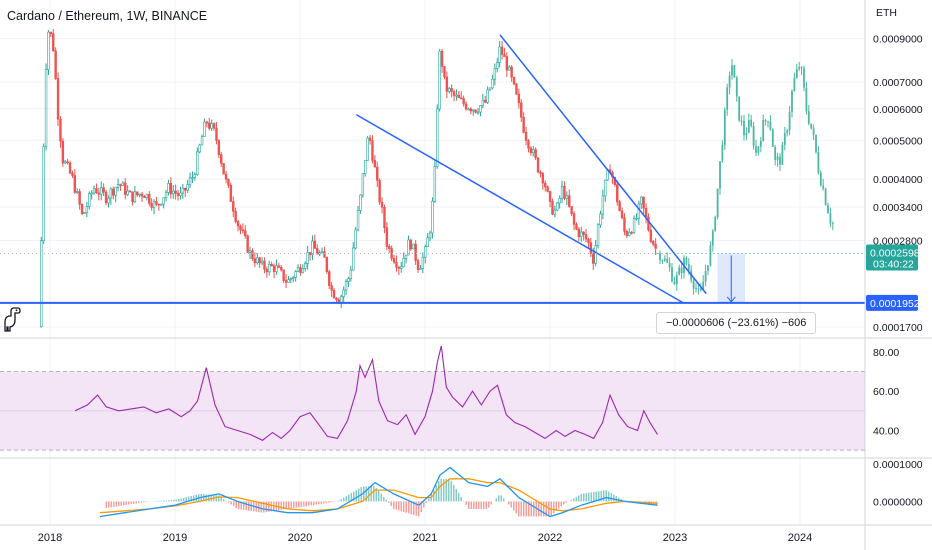 This screenshot has width=932, height=550. I want to click on dinosaur-icon, so click(12, 319).